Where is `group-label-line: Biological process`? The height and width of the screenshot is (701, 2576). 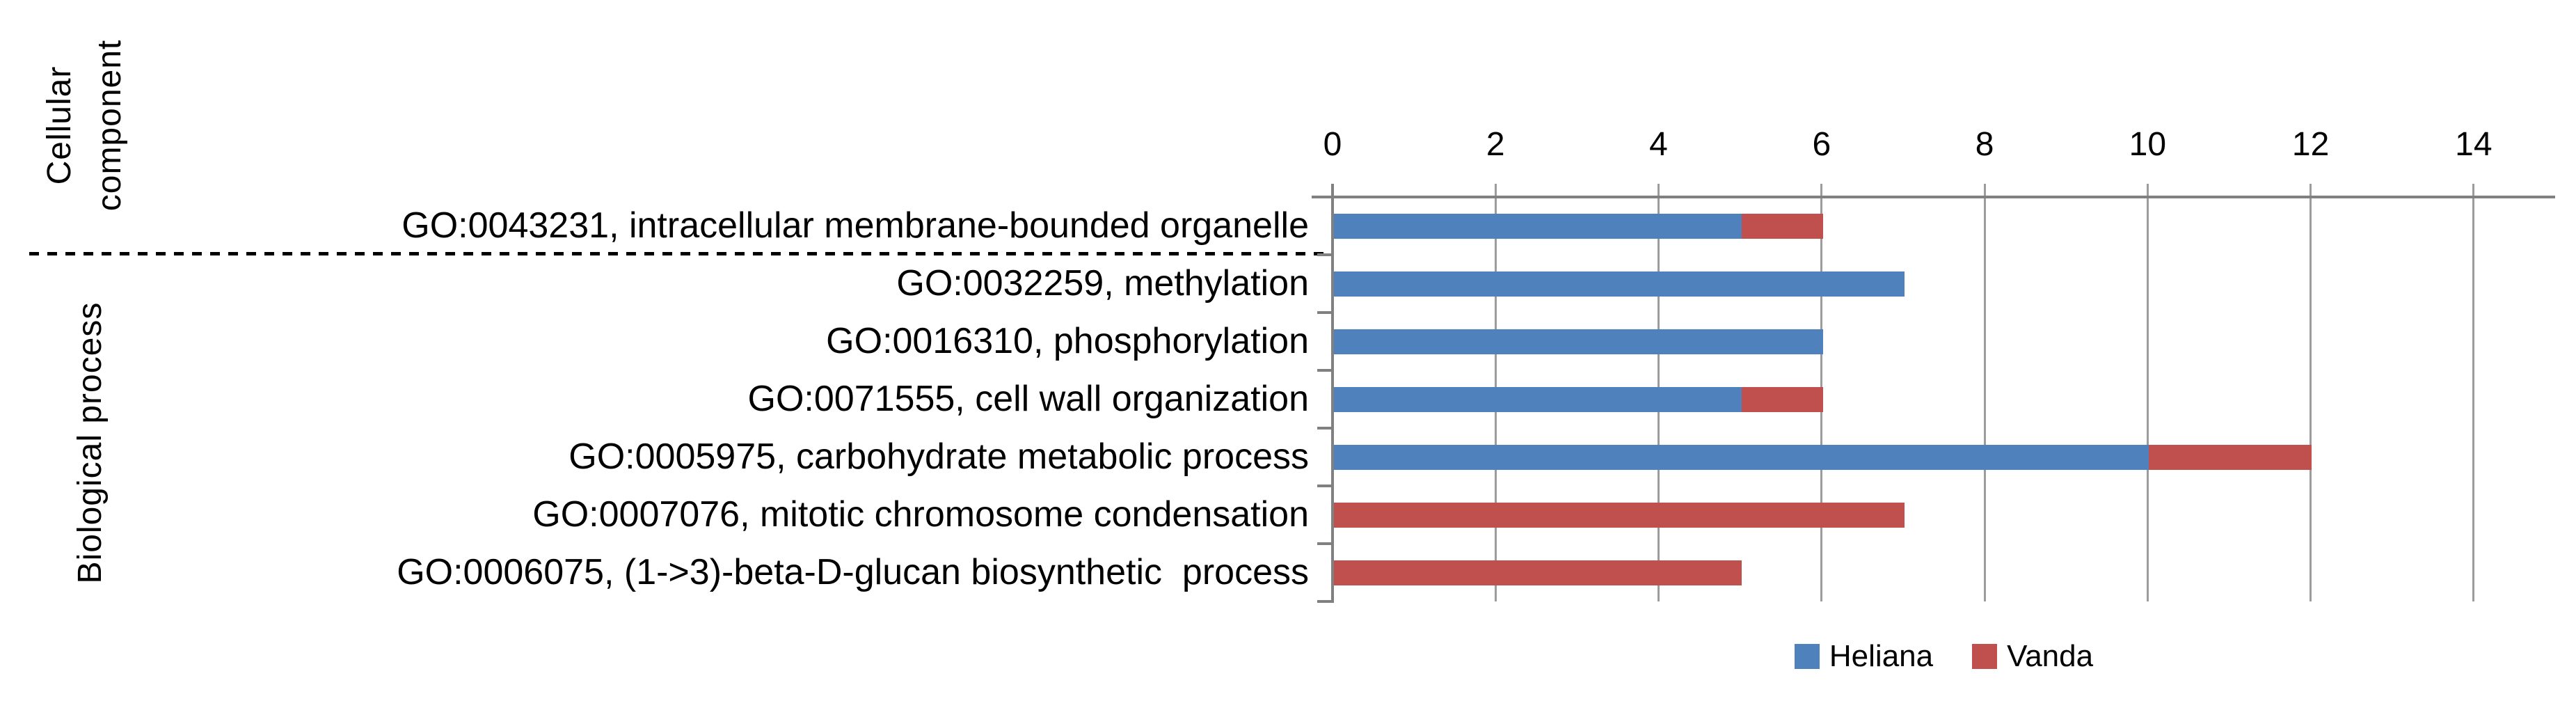
group-label-line: Biological process is located at coordinates (90, 442).